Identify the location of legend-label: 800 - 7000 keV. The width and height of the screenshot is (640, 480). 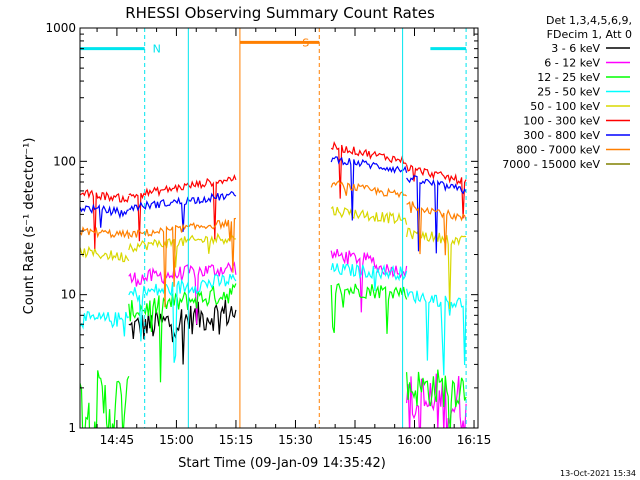
(558, 150).